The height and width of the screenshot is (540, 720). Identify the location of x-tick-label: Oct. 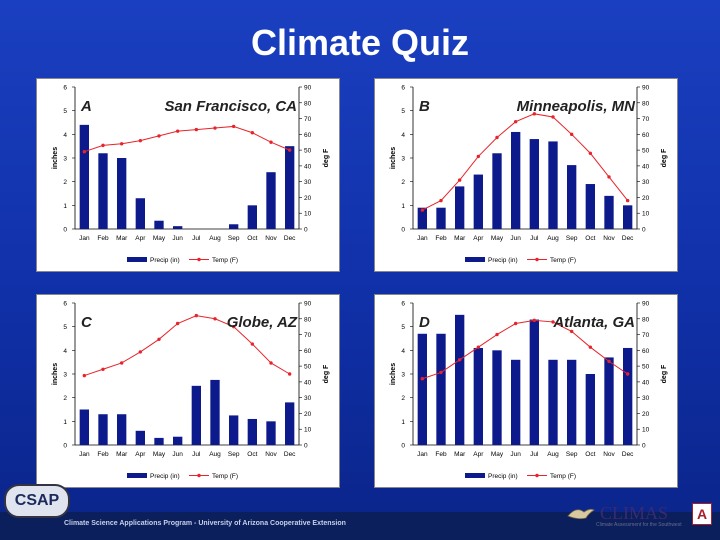
(590, 238).